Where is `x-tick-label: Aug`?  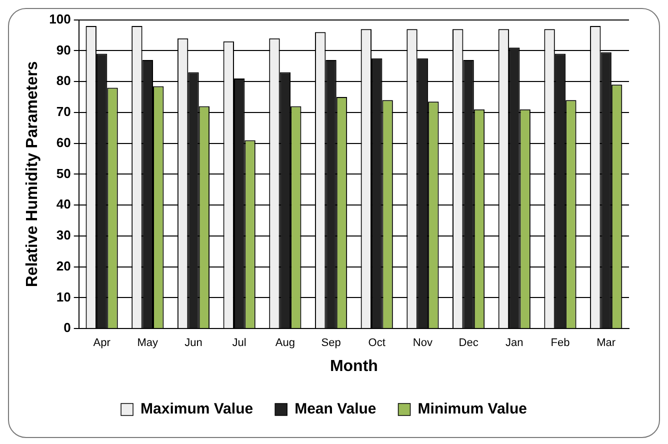
x-tick-label: Aug is located at coordinates (285, 343).